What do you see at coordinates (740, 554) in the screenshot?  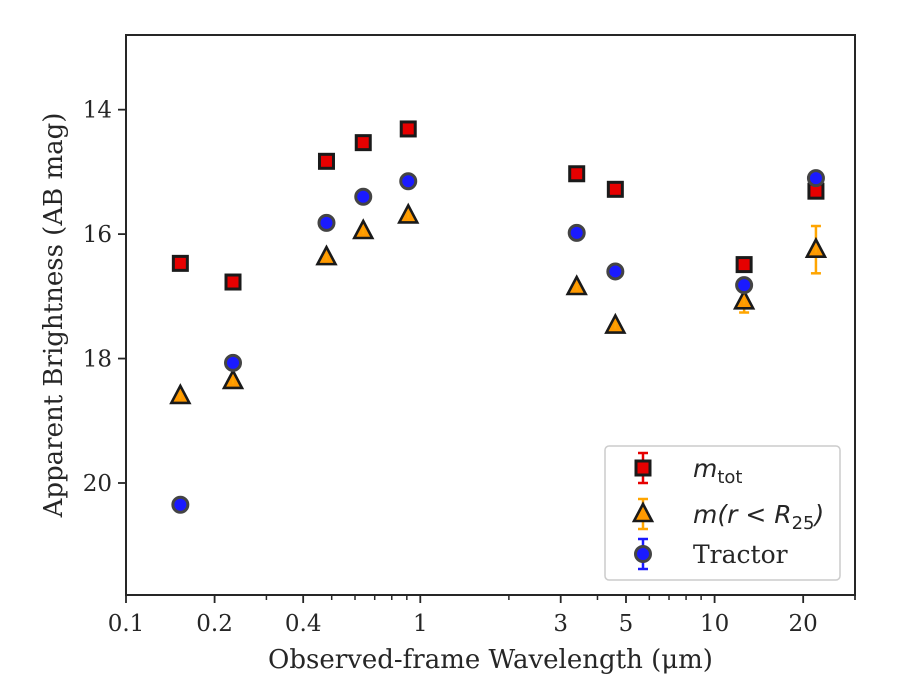 I see `legend-label: Tractor` at bounding box center [740, 554].